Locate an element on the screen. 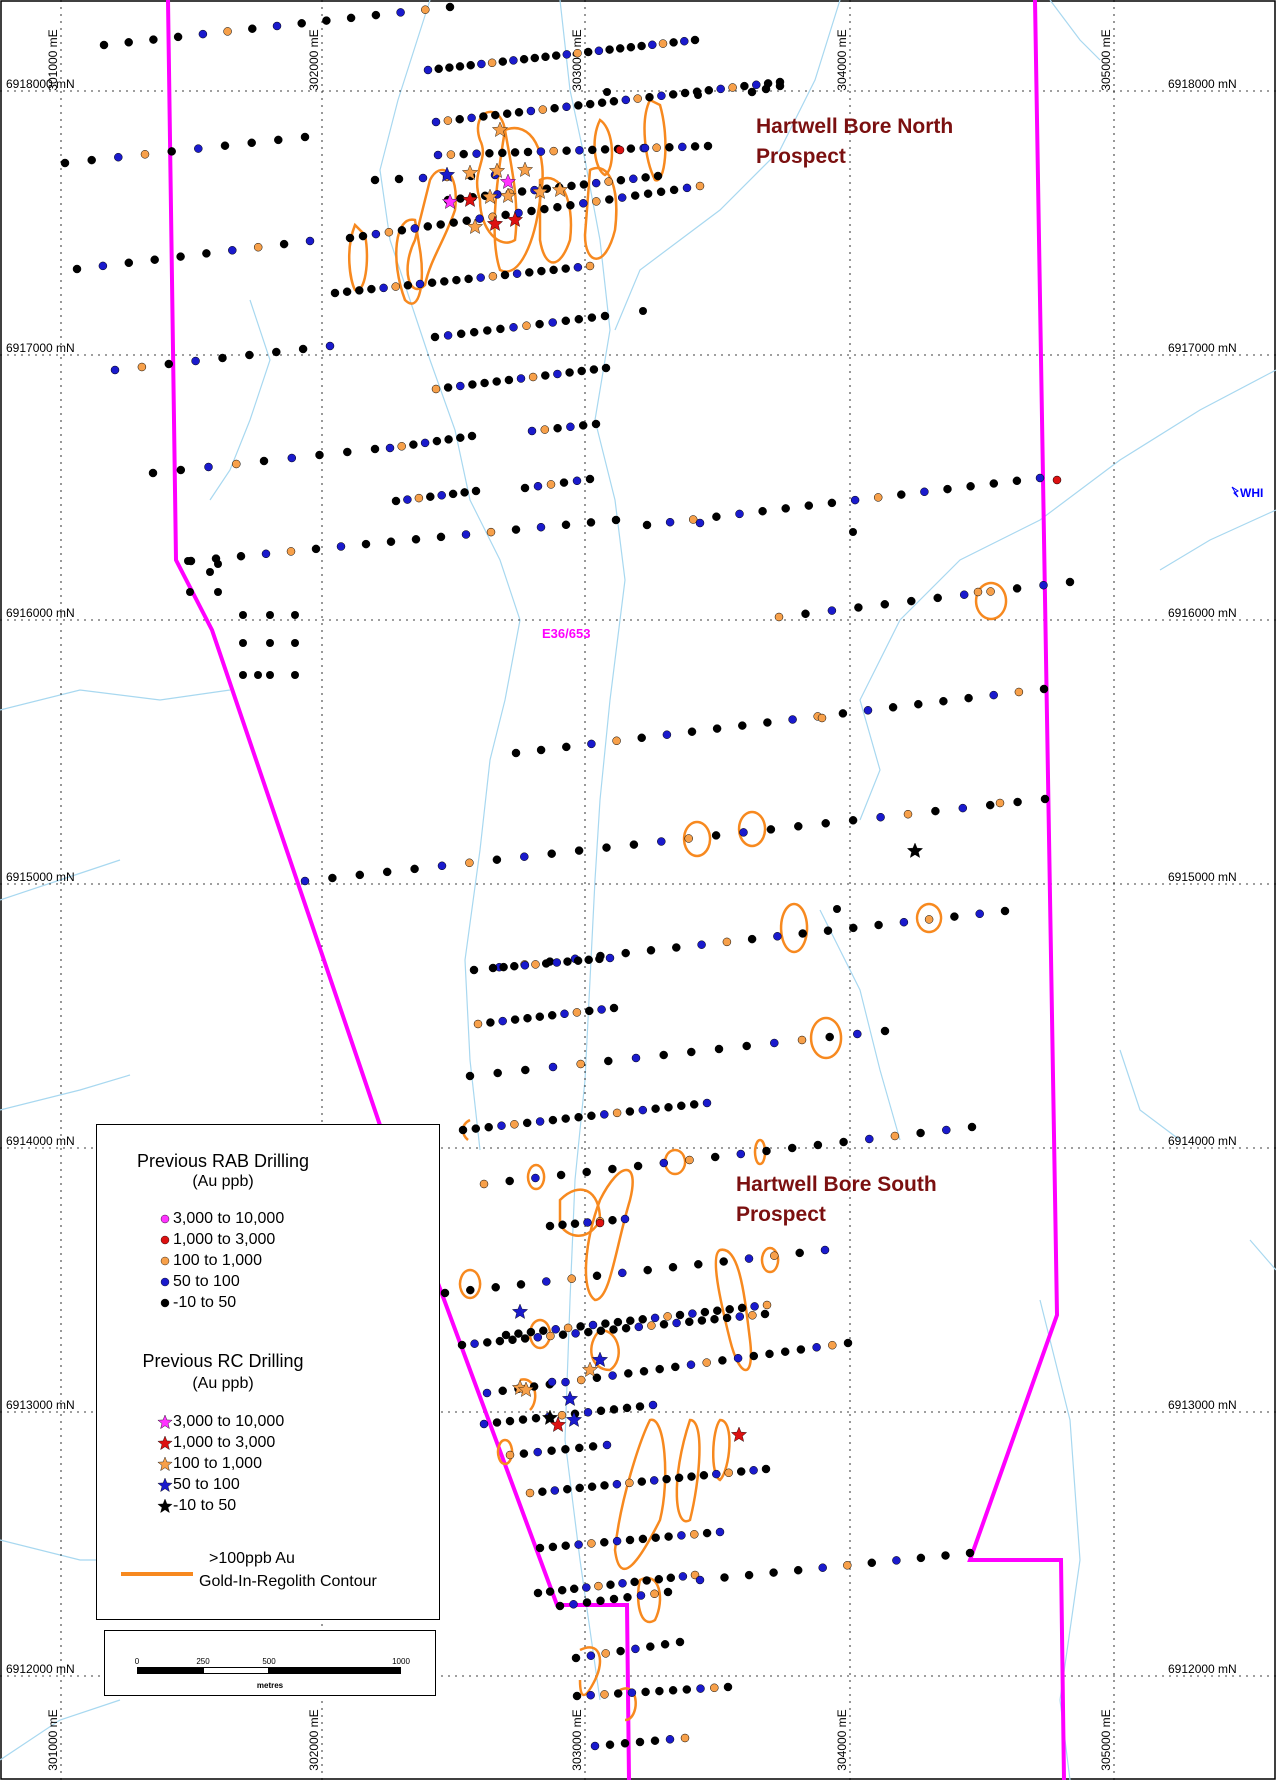 The width and height of the screenshot is (1276, 1780). star-icon is located at coordinates (165, 1485).